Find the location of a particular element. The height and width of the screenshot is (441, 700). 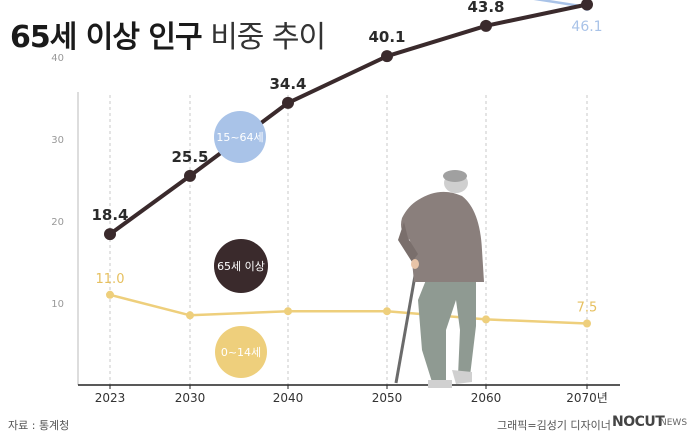

series-1-point-2023 is located at coordinates (110, 234).